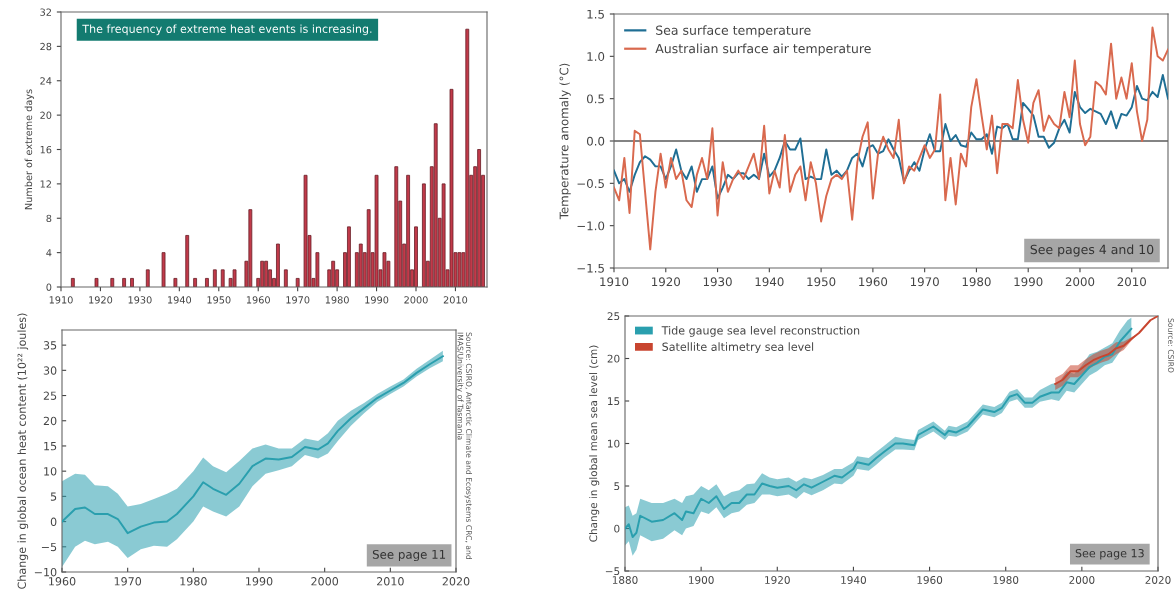  I want to click on y-tick-label: 35, so click(50, 345).